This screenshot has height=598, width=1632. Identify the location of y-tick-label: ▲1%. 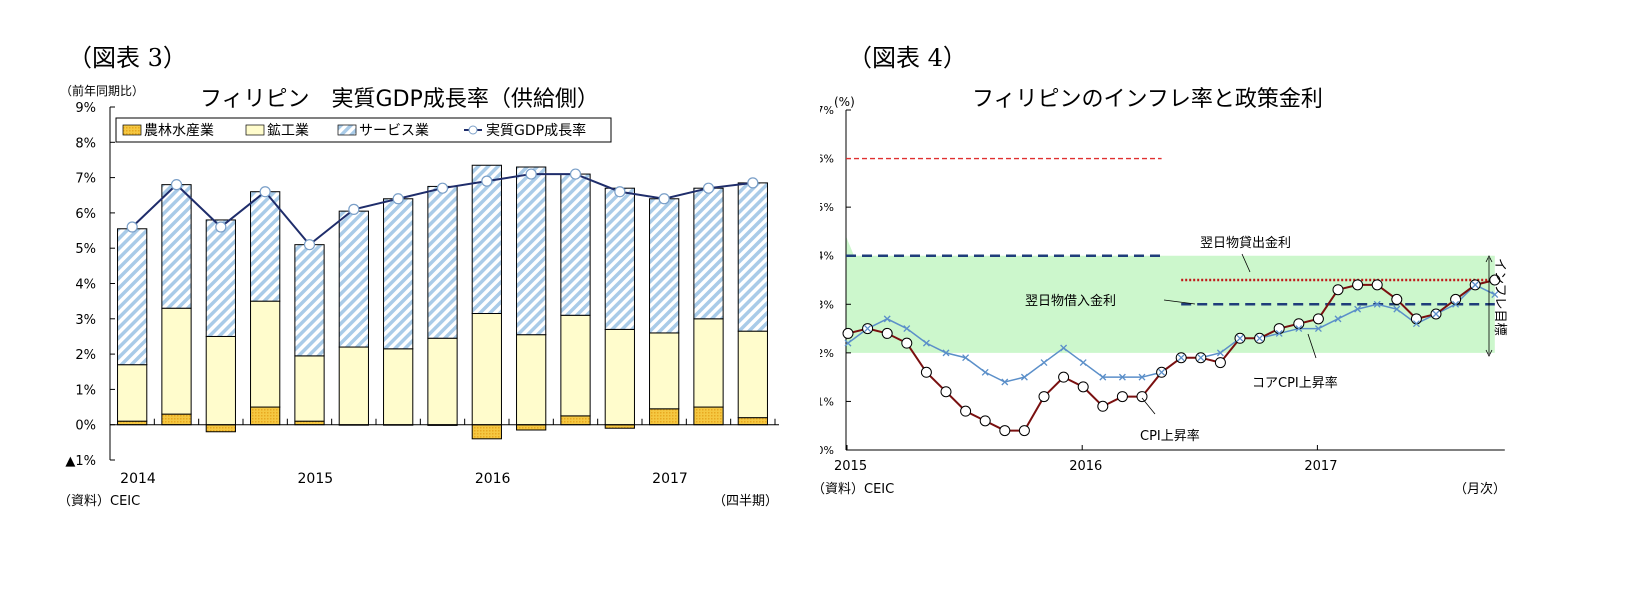
(80, 461).